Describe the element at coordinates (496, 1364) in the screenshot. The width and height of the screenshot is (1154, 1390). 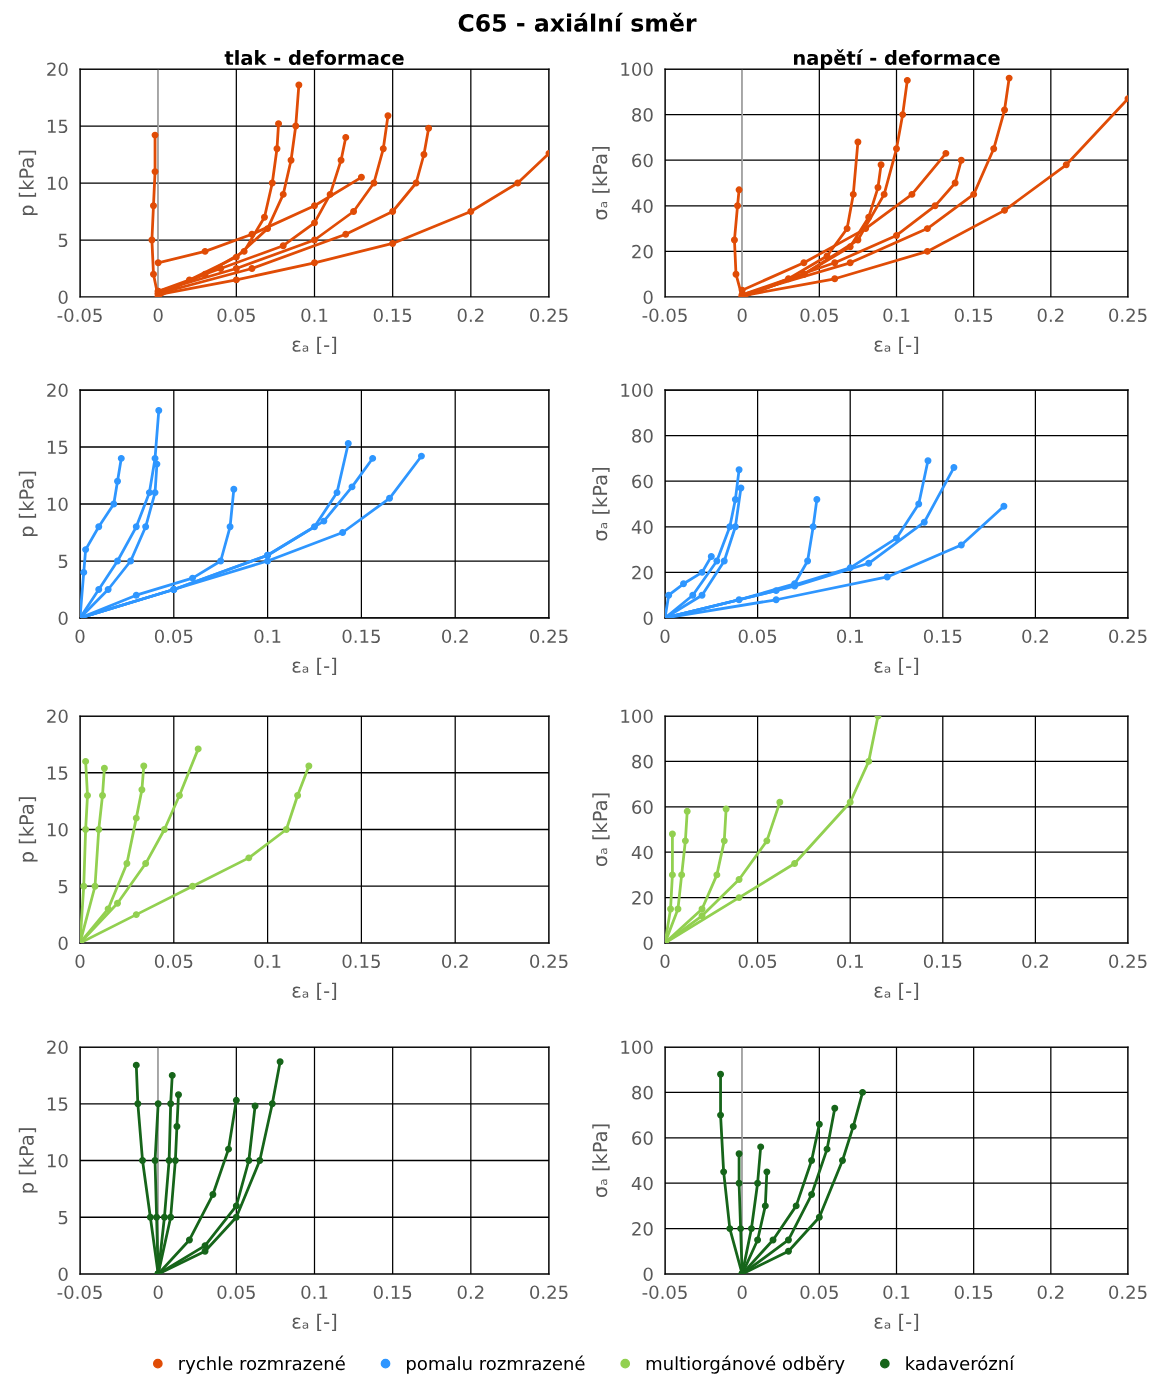
I see `legend-label: pomalu rozmrazené` at that location.